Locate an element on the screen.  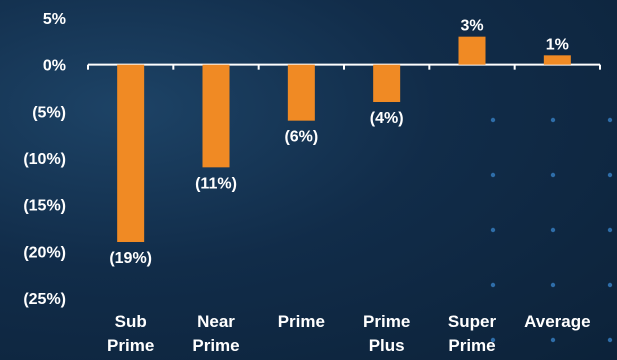
y-tick-label: (25%) is located at coordinates (44, 299).